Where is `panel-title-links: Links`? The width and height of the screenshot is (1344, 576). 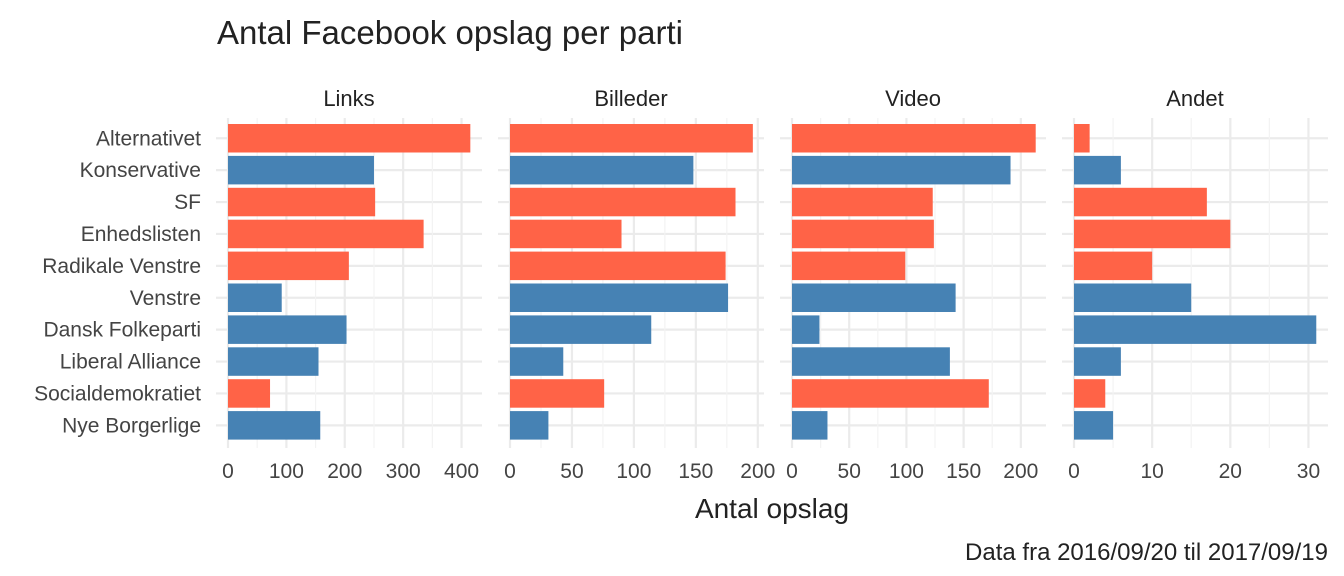 panel-title-links: Links is located at coordinates (348, 98).